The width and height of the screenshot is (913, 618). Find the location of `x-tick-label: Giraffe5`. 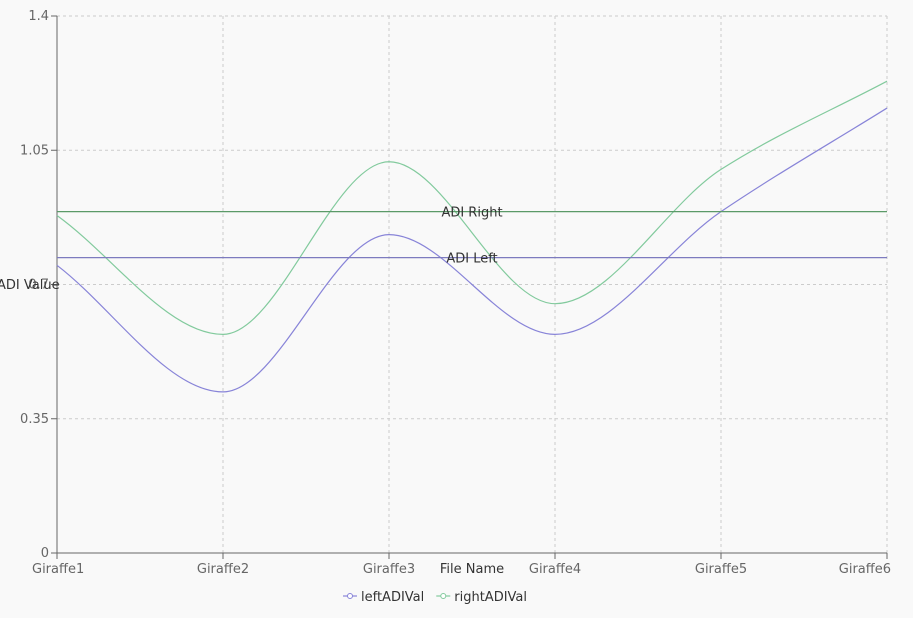

x-tick-label: Giraffe5 is located at coordinates (721, 569).